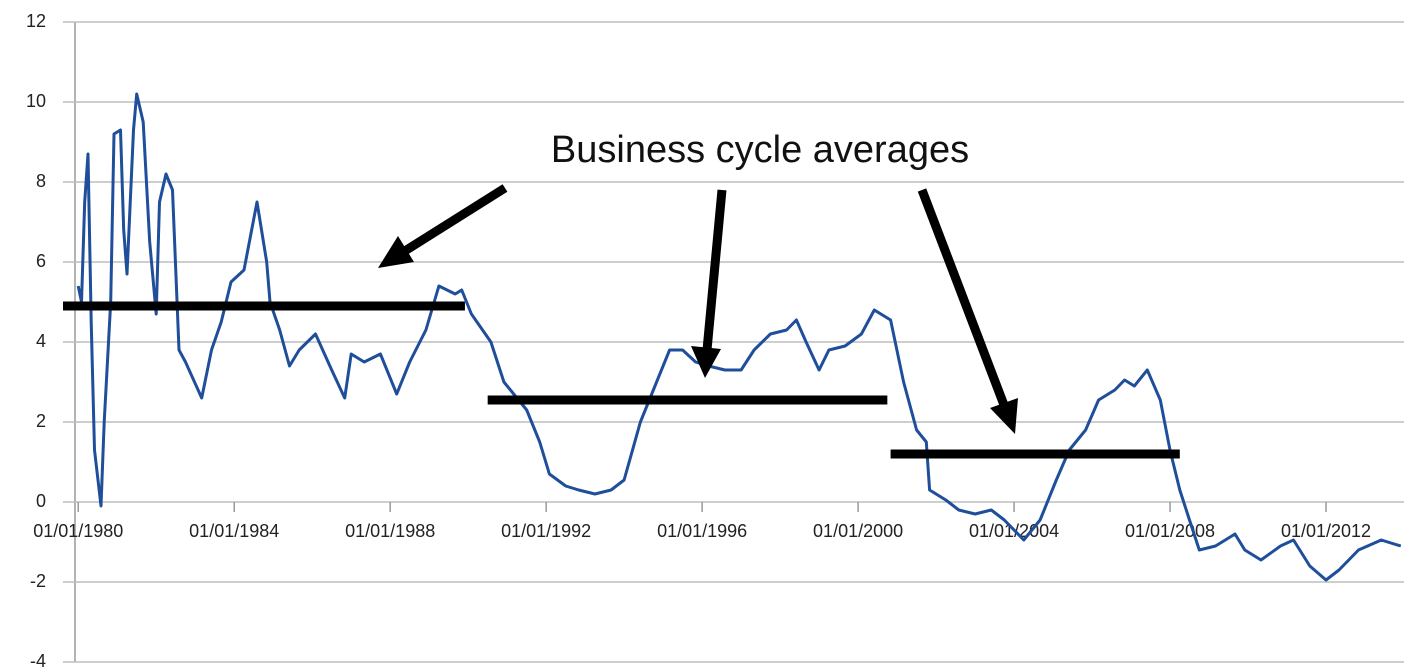 The width and height of the screenshot is (1404, 672). I want to click on y-tick-label: 10, so click(36, 101).